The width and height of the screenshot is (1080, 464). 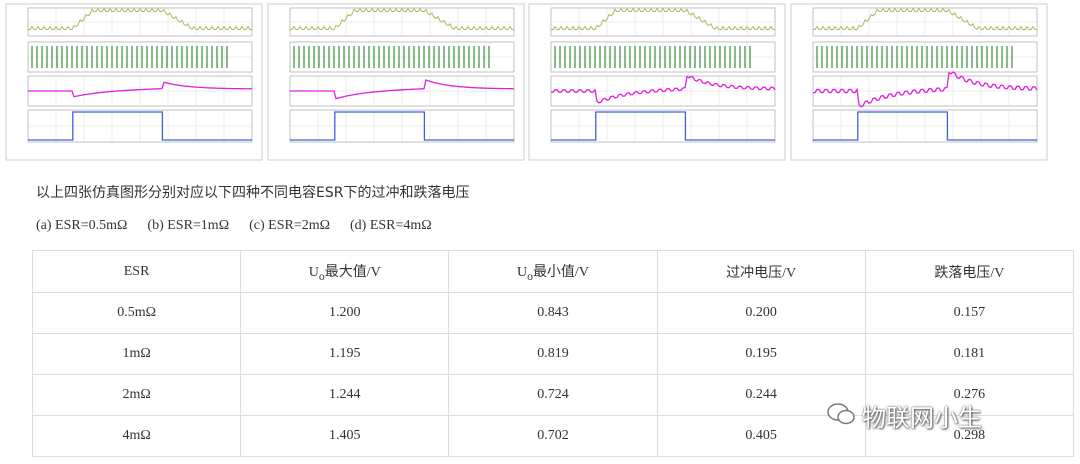 I want to click on header-cell: 过冲电压/V, so click(x=761, y=271).